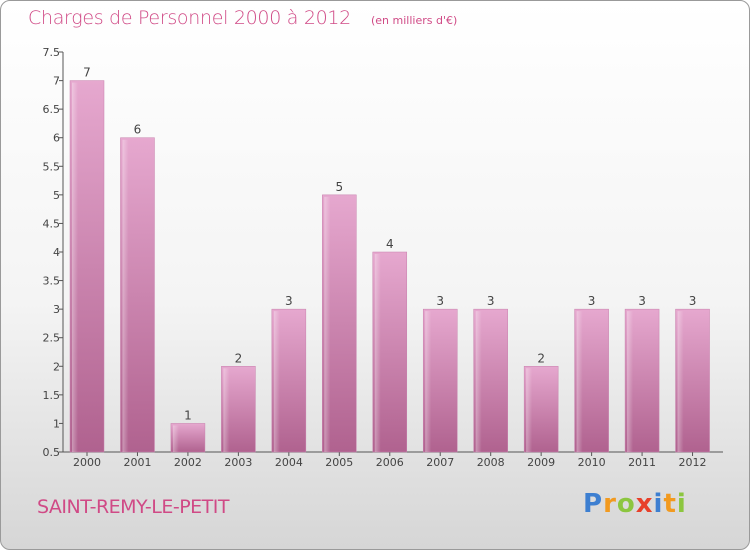 The height and width of the screenshot is (550, 750). What do you see at coordinates (87, 462) in the screenshot?
I see `x-tick-label: 2000` at bounding box center [87, 462].